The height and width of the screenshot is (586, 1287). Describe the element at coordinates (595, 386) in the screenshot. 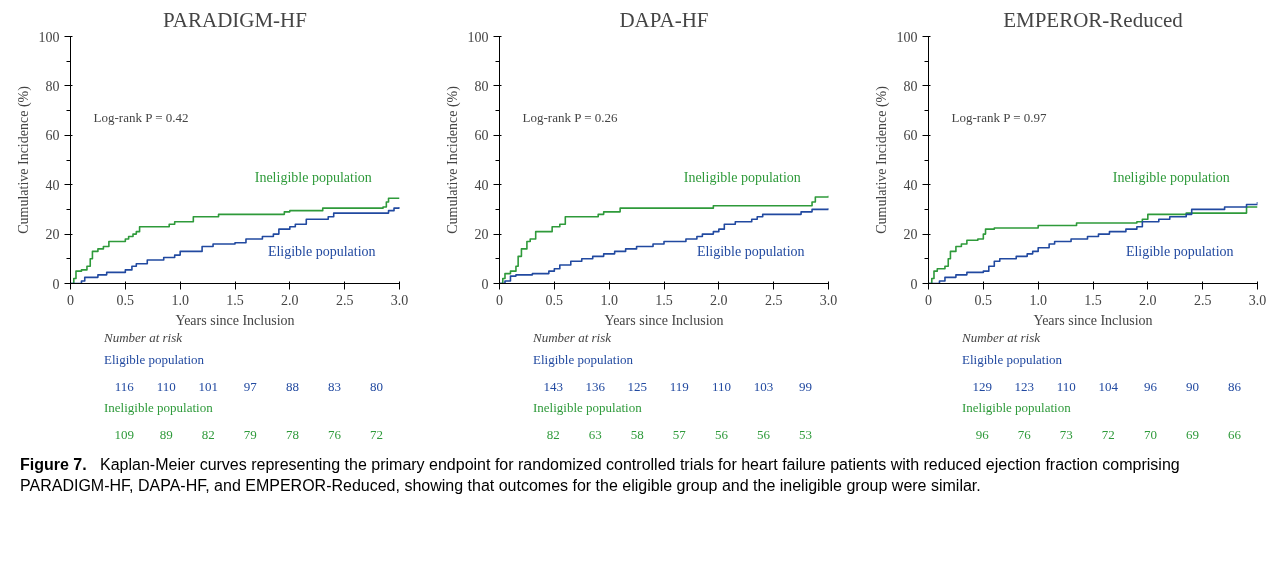

I see `text: 136` at that location.